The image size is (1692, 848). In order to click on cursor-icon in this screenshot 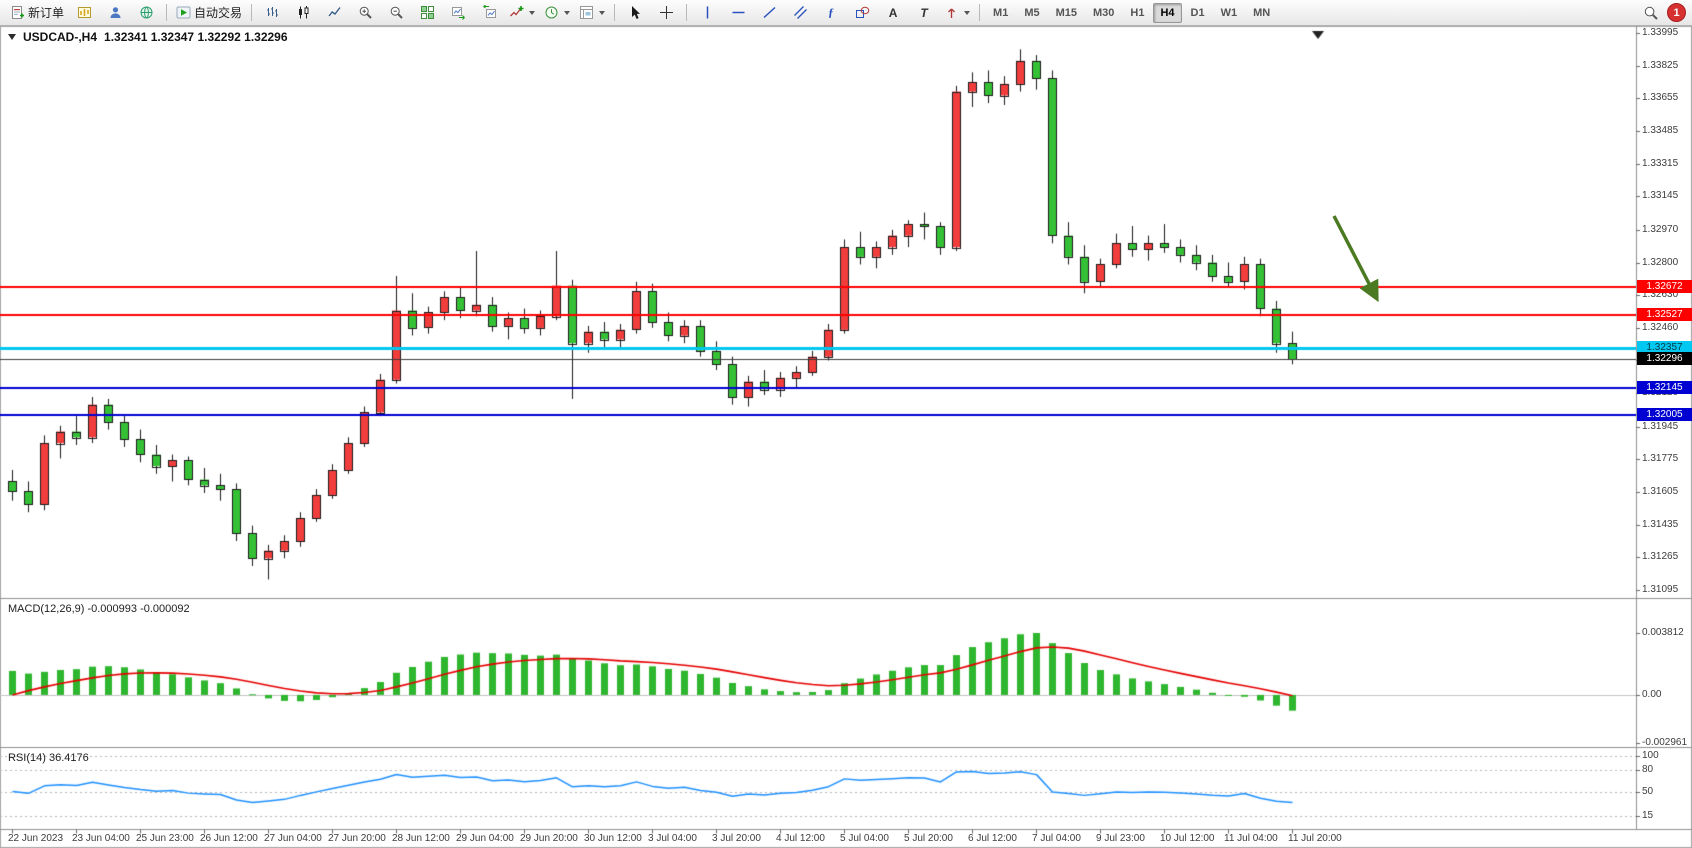, I will do `click(635, 12)`.